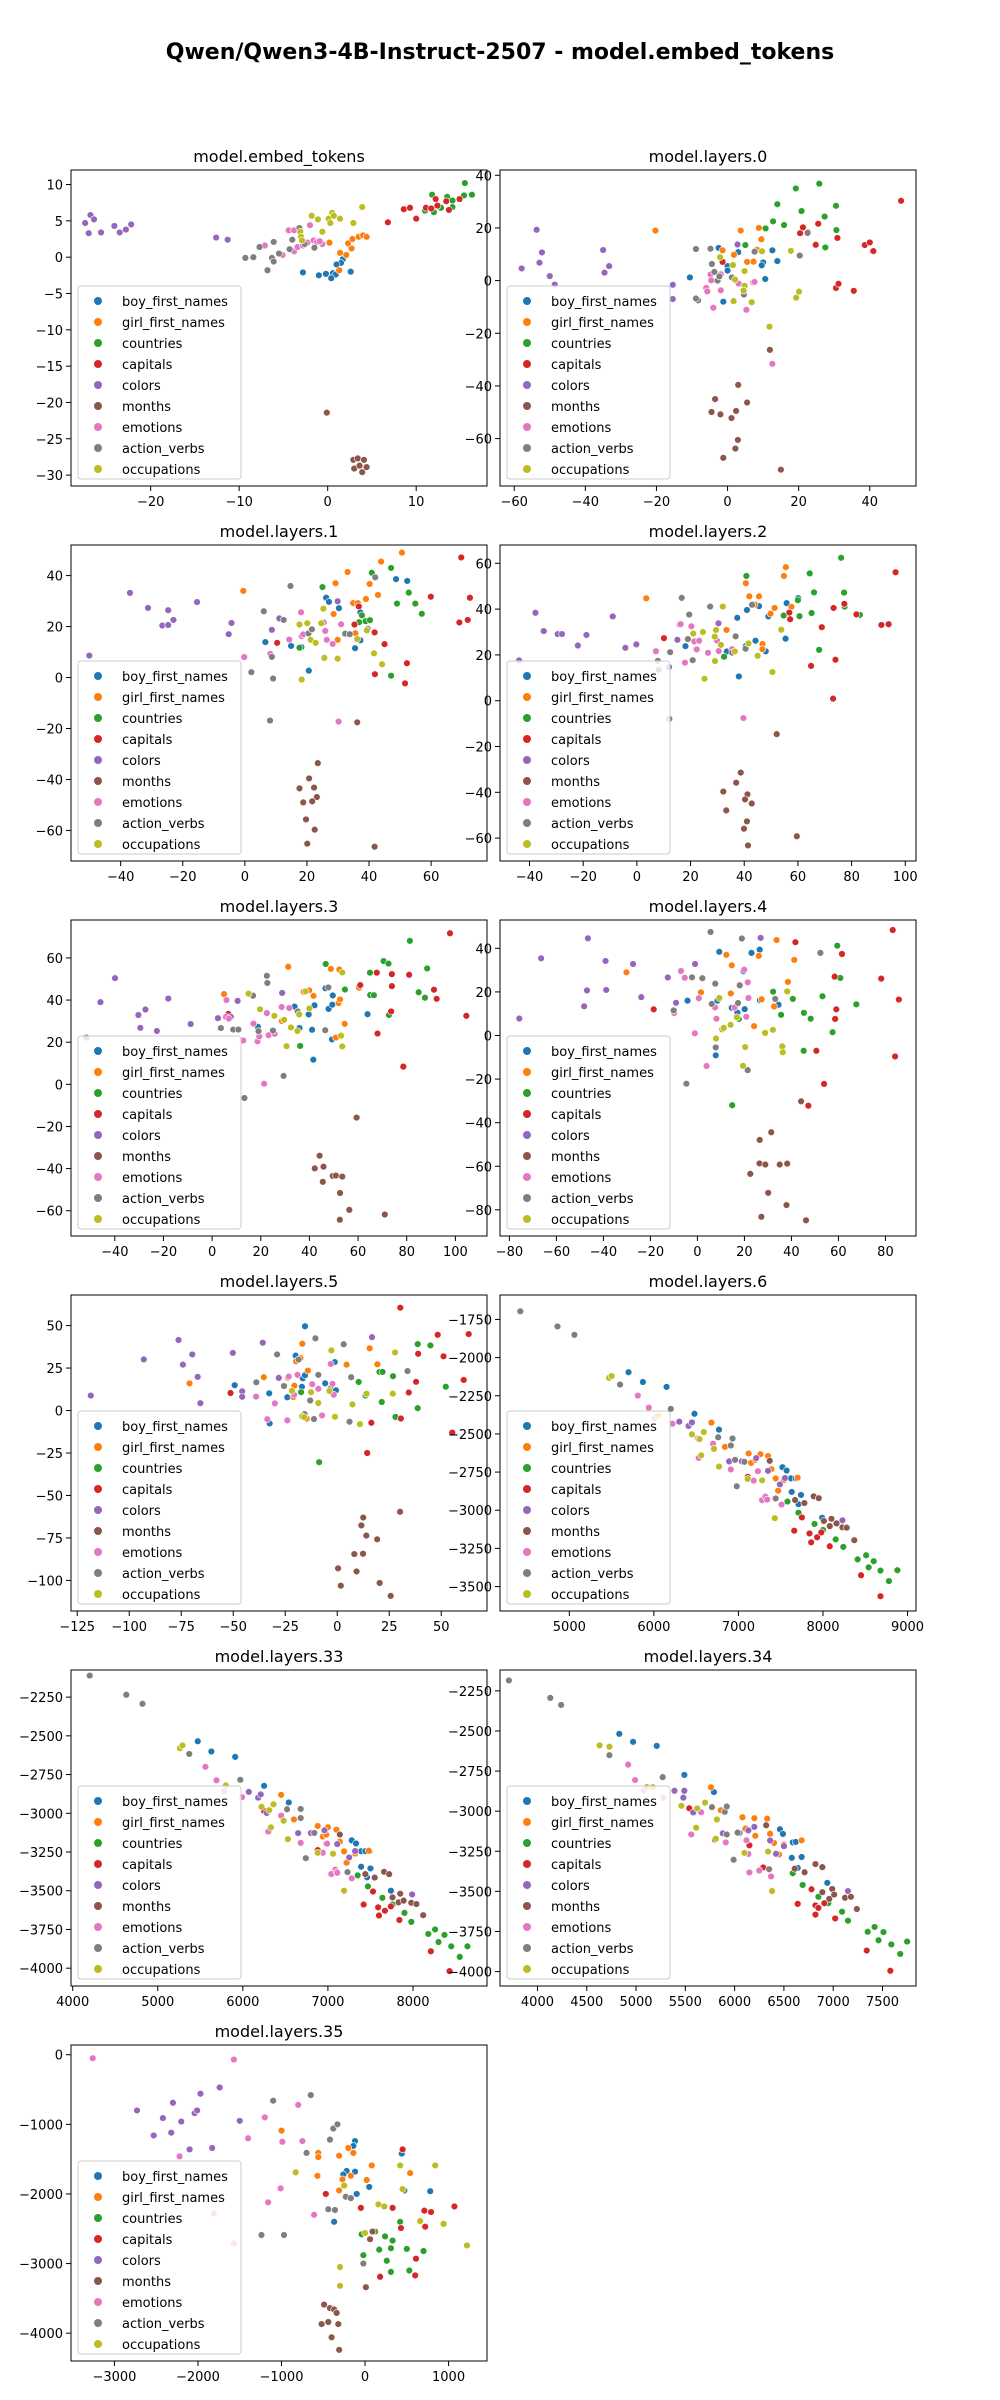 This screenshot has width=1000, height=2400. What do you see at coordinates (49, 1496) in the screenshot?
I see `y-tick-label: −50` at bounding box center [49, 1496].